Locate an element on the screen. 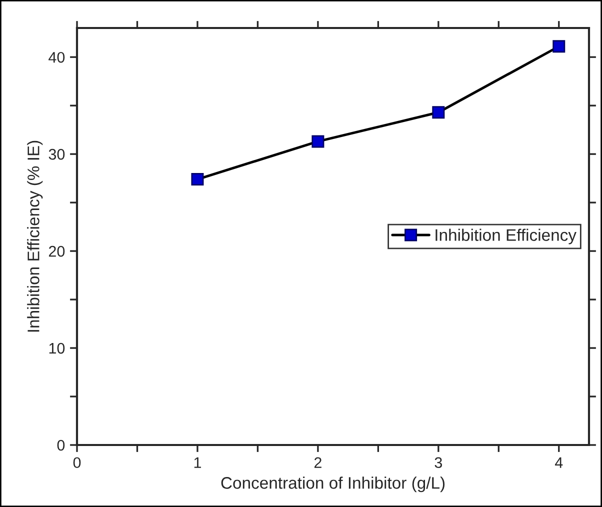 Image resolution: width=602 pixels, height=507 pixels. y-tick-label: 30 is located at coordinates (56, 154).